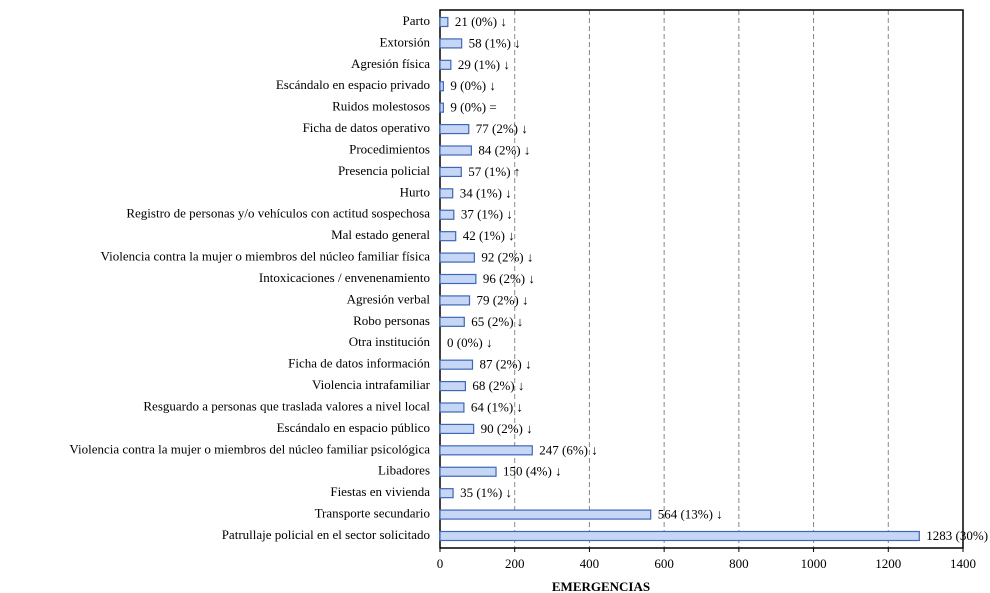 The image size is (990, 593). What do you see at coordinates (568, 449) in the screenshot?
I see `data-label: 247 (6%) ↓` at bounding box center [568, 449].